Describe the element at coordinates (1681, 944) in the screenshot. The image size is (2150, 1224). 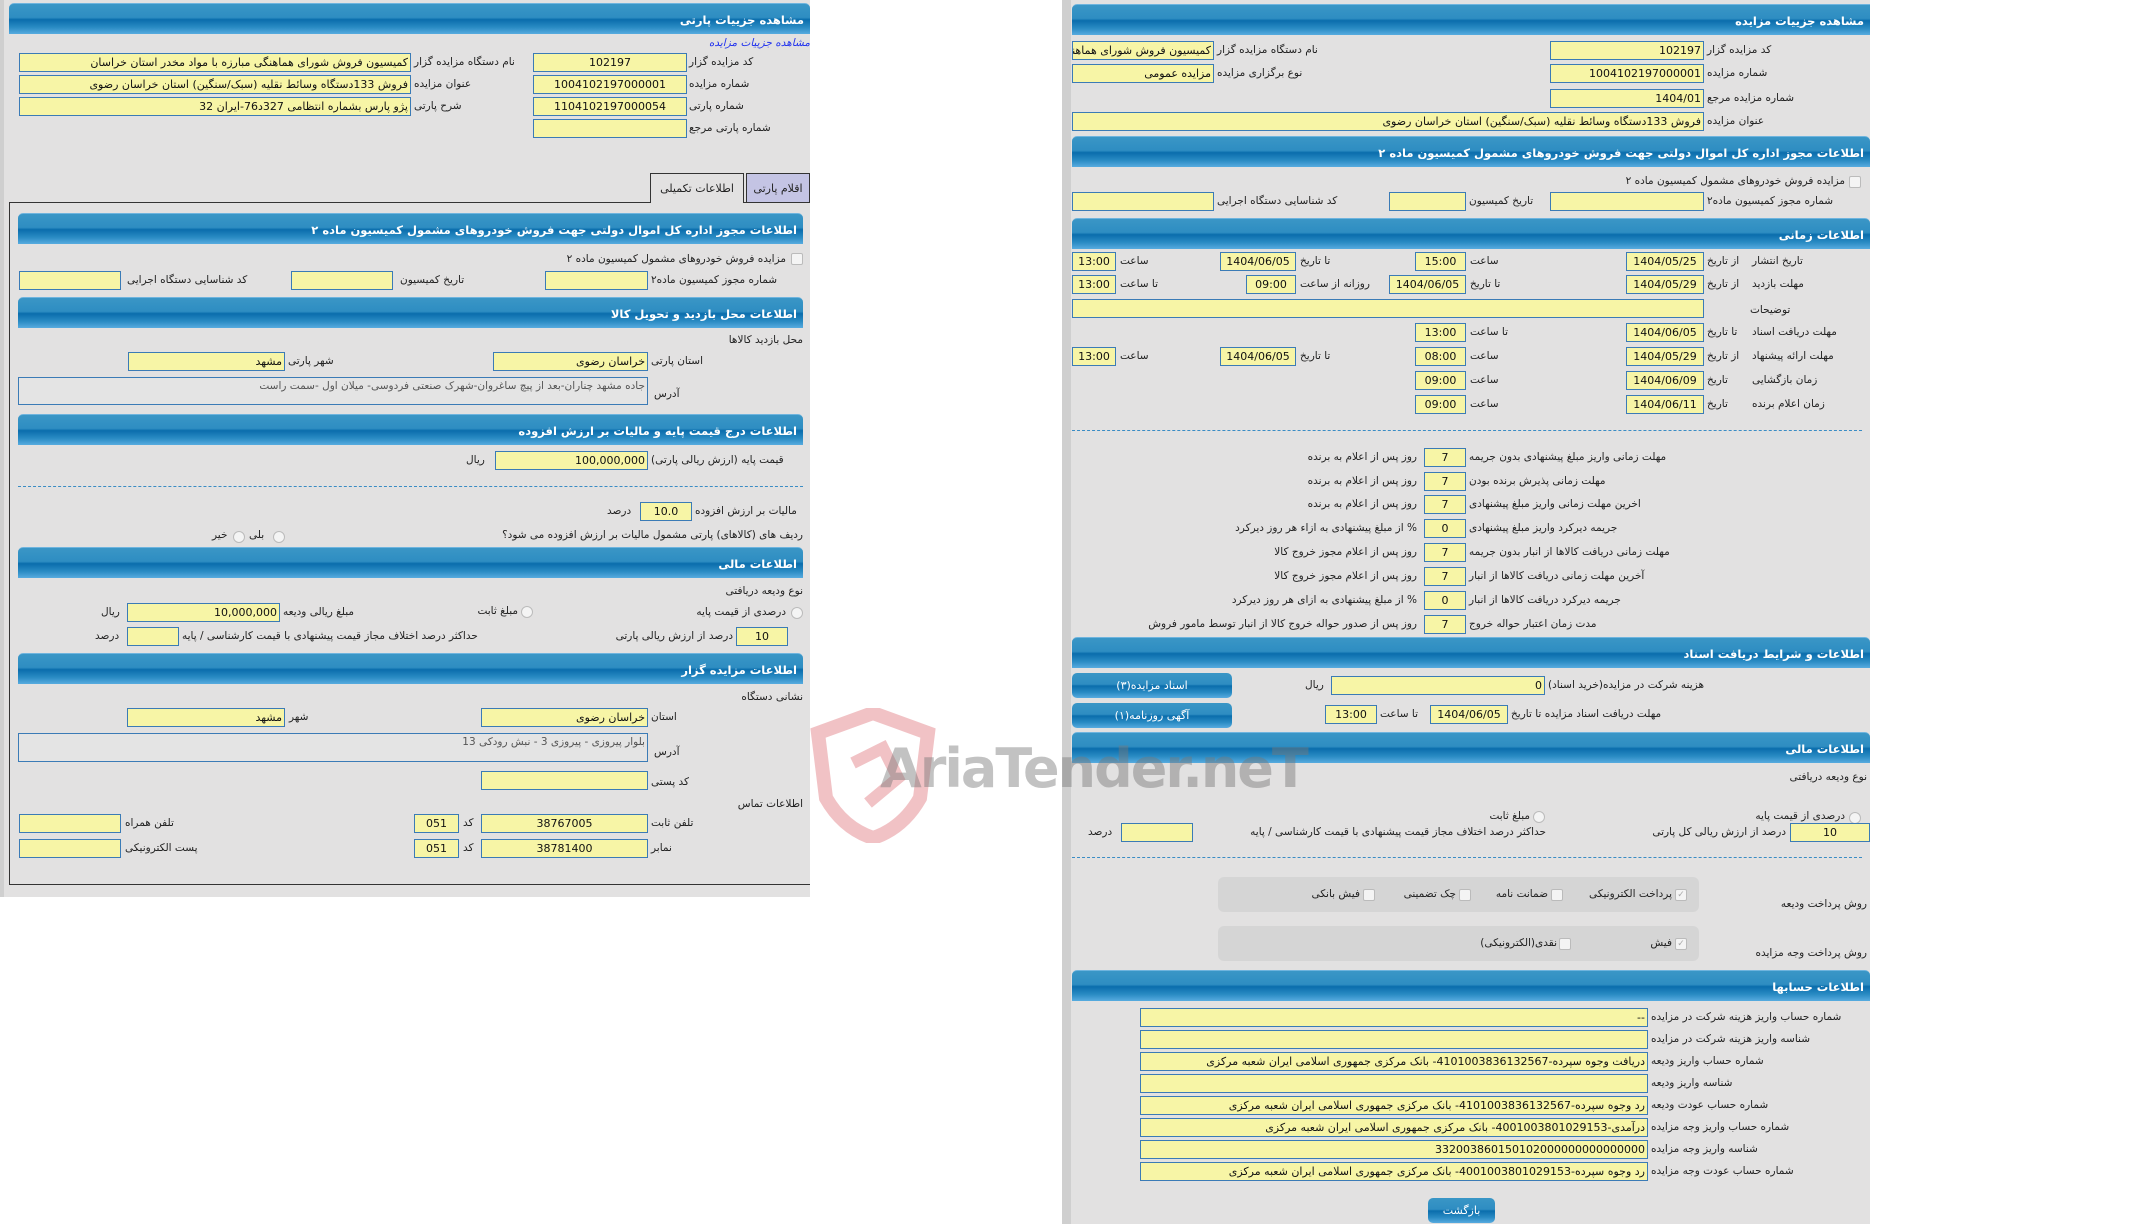
I see `auction-payment-checkbox: ✓` at that location.